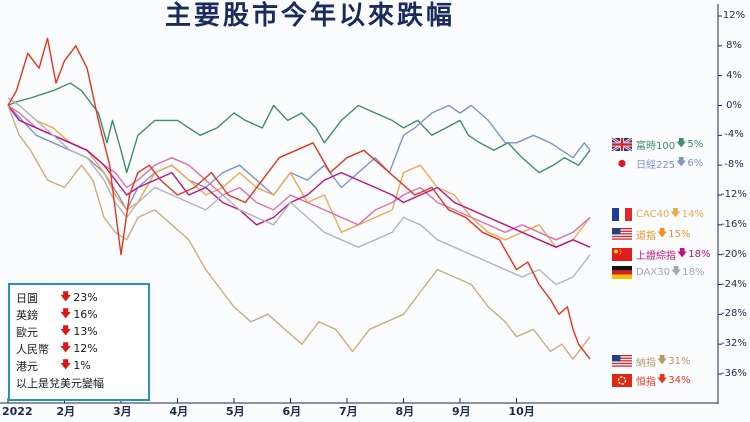 Image resolution: width=750 pixels, height=422 pixels. Describe the element at coordinates (405, 411) in the screenshot. I see `x-tick-label: 8月` at that location.